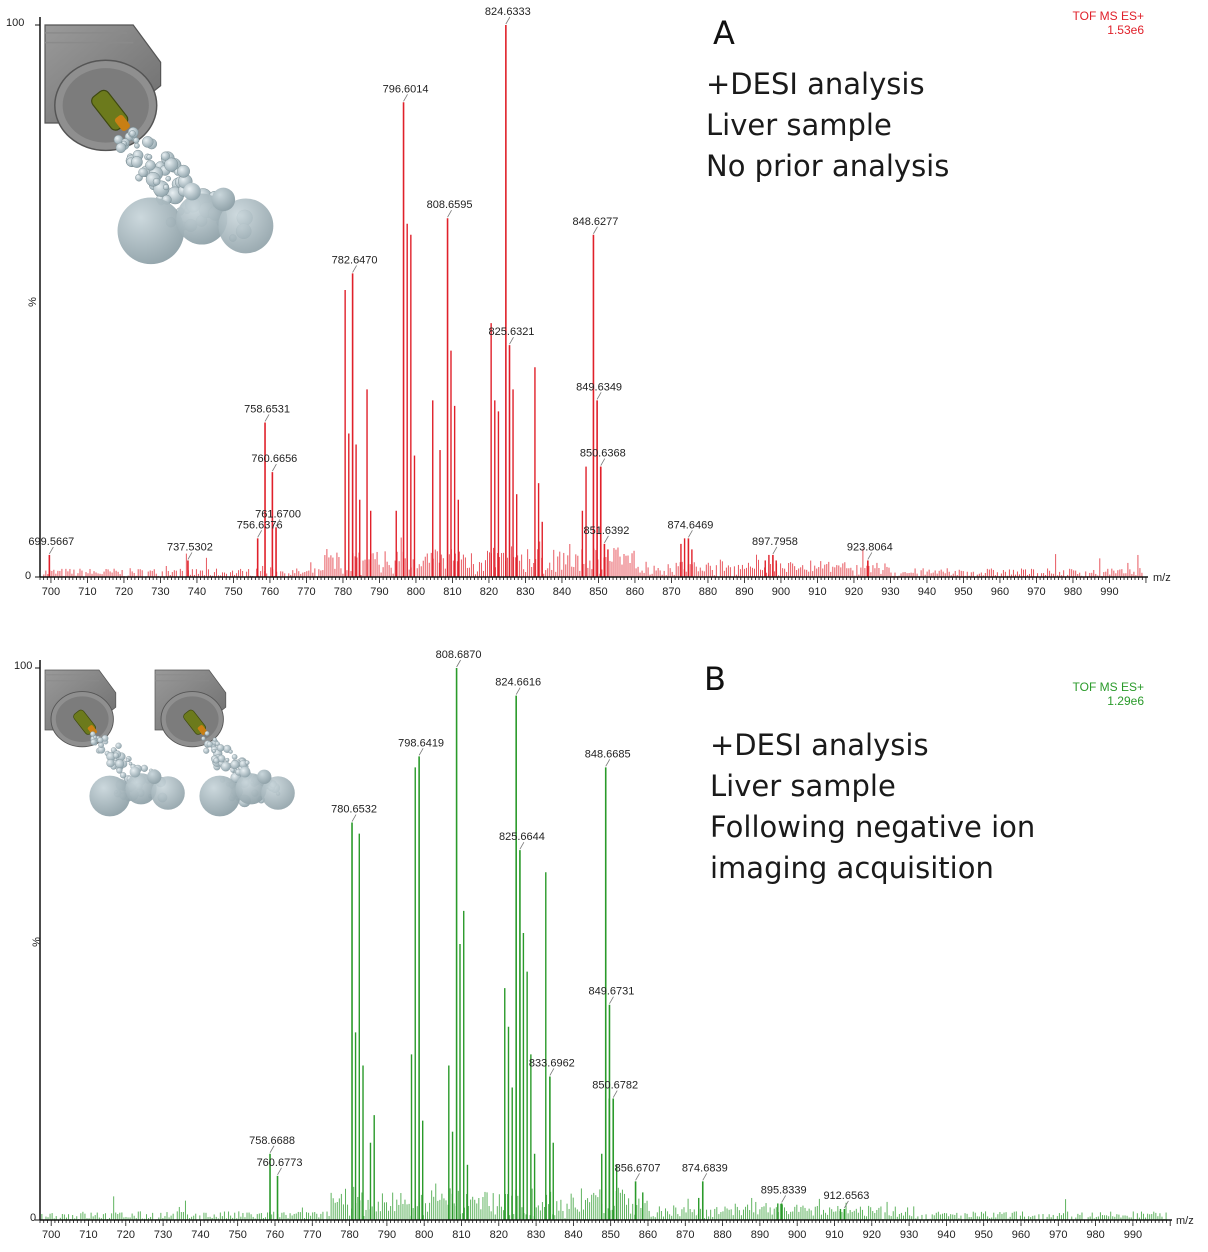 This screenshot has height=1252, width=1208. Describe the element at coordinates (275, 1235) in the screenshot. I see `panel-b-x-tick-label: 760` at that location.